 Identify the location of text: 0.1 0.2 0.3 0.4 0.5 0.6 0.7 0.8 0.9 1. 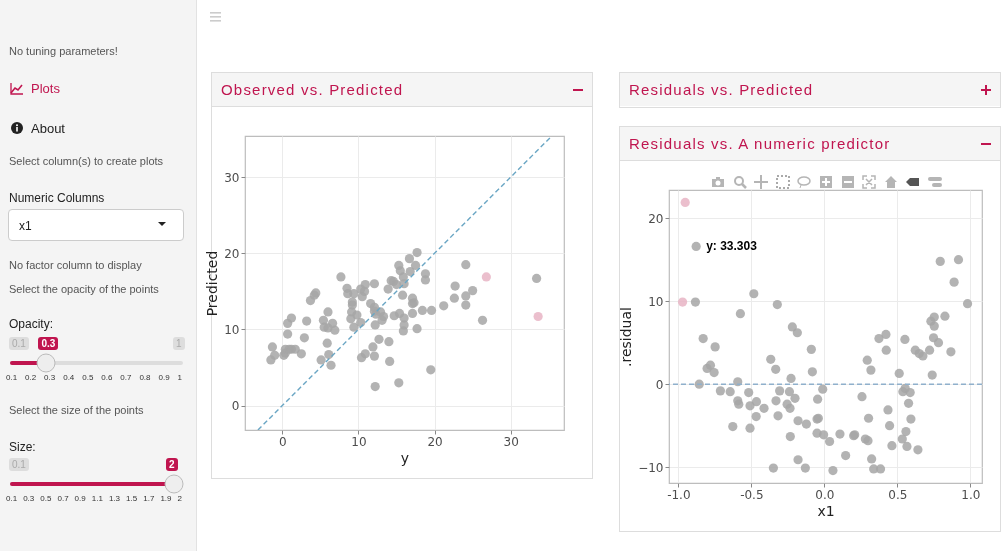
(94, 377).